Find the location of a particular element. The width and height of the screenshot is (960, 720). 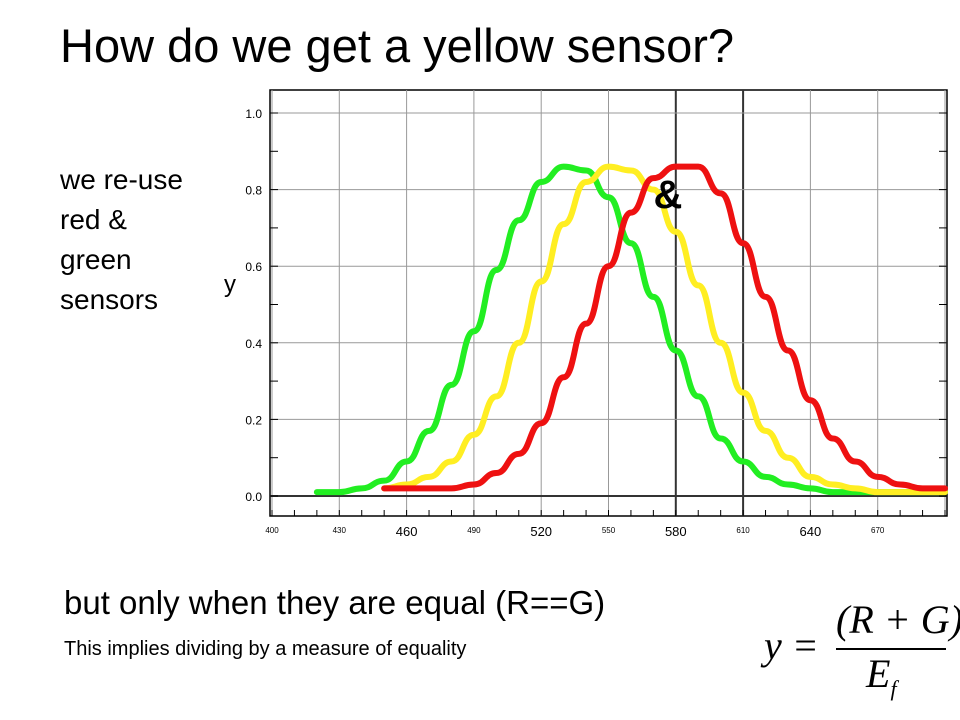

y-tick-label: 0.0 is located at coordinates (253, 497).